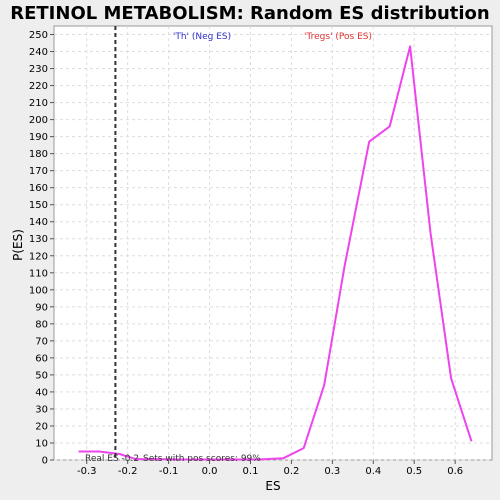 The image size is (500, 500). I want to click on y-tick-label: 10, so click(41, 443).